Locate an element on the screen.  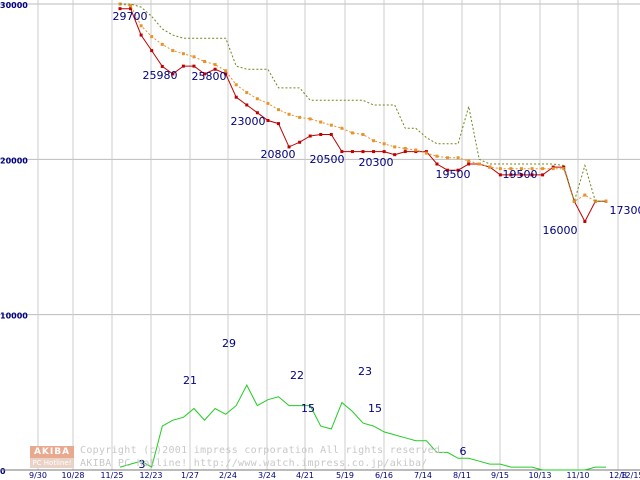
y-tick-label: 20000 is located at coordinates (14, 160).